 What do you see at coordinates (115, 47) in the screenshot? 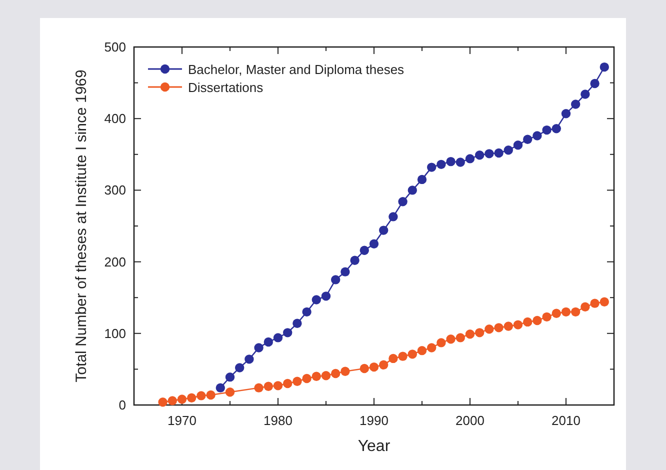
I see `y-tick-label: 500` at bounding box center [115, 47].